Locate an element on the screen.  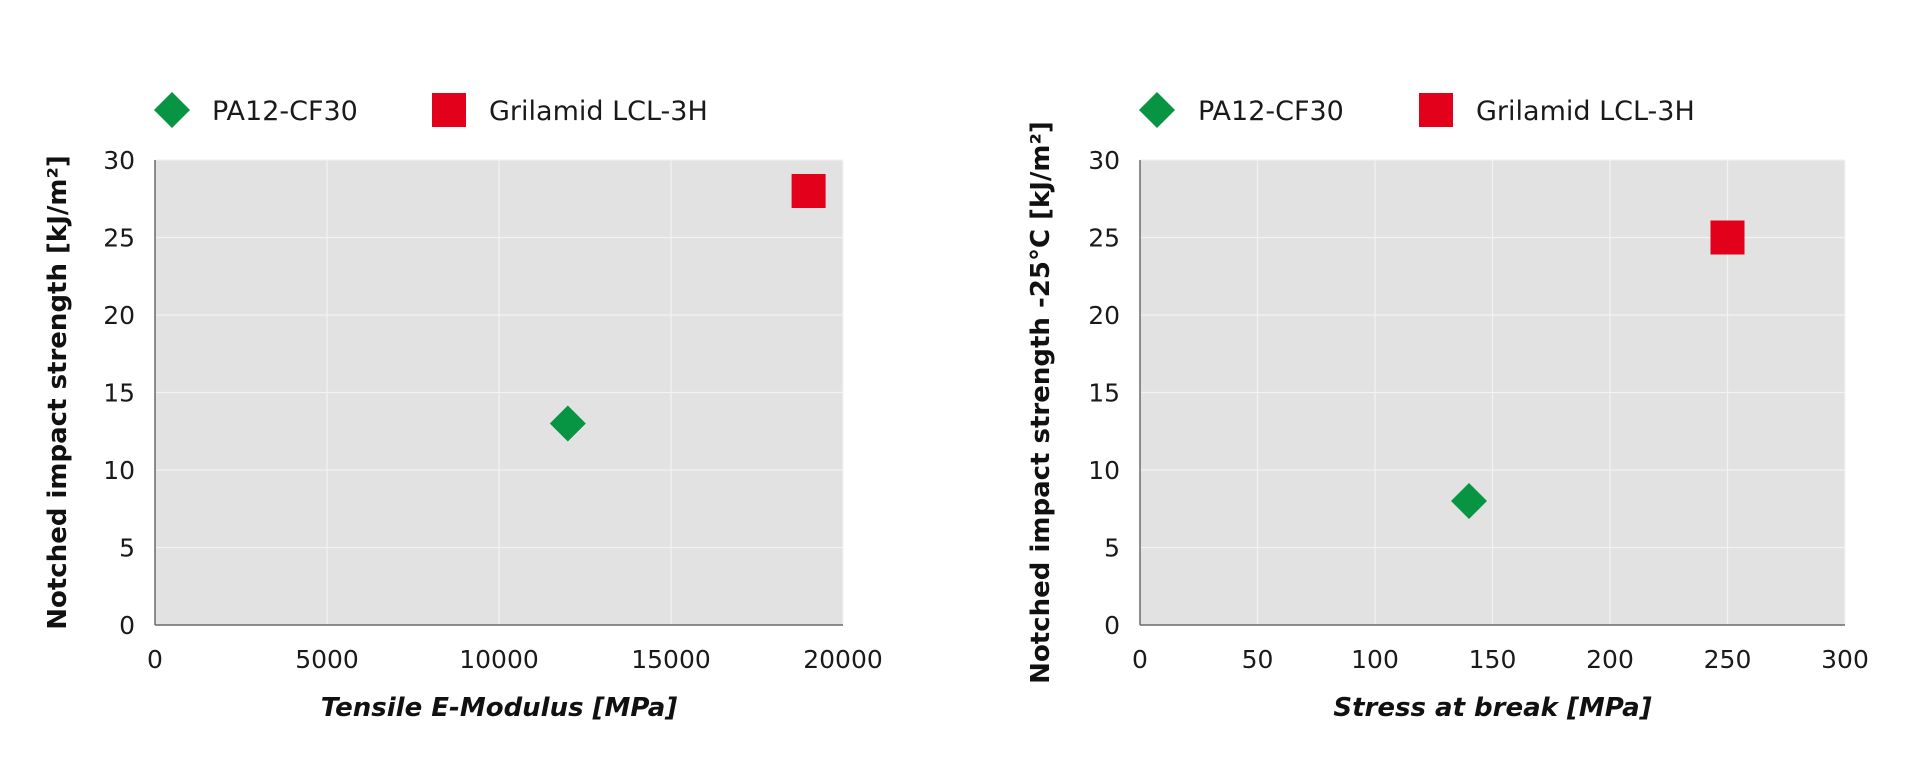
y-axis-title: Notched impact strength -25°C [kJ/m²] is located at coordinates (1041, 402).